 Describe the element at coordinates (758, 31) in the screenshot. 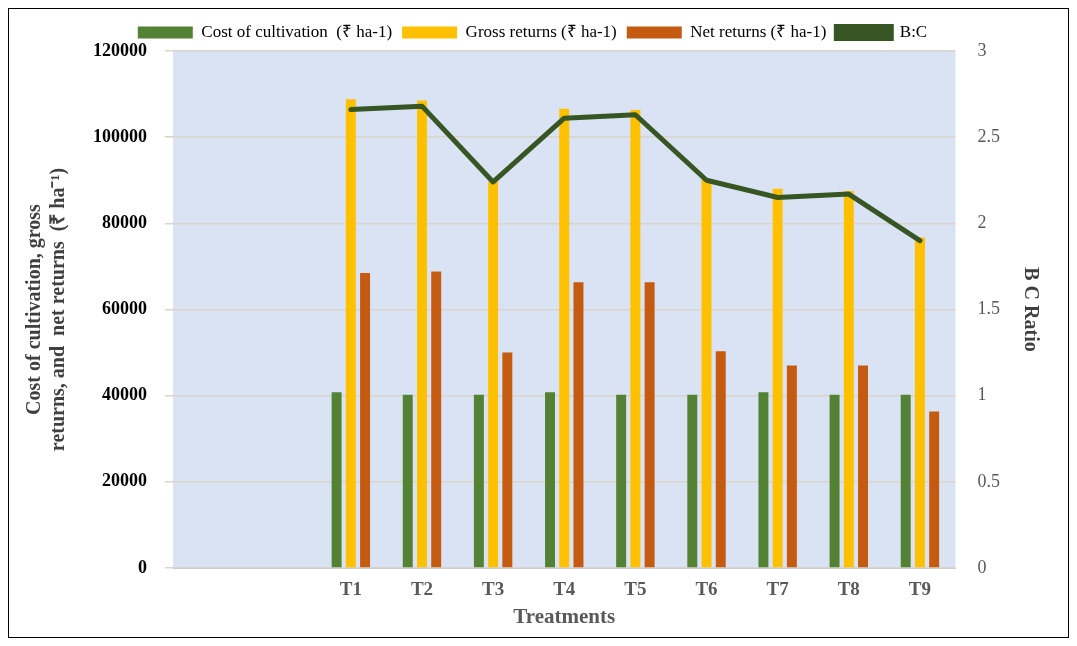

I see `legend-label: Net returns (₹ ha-1)` at that location.